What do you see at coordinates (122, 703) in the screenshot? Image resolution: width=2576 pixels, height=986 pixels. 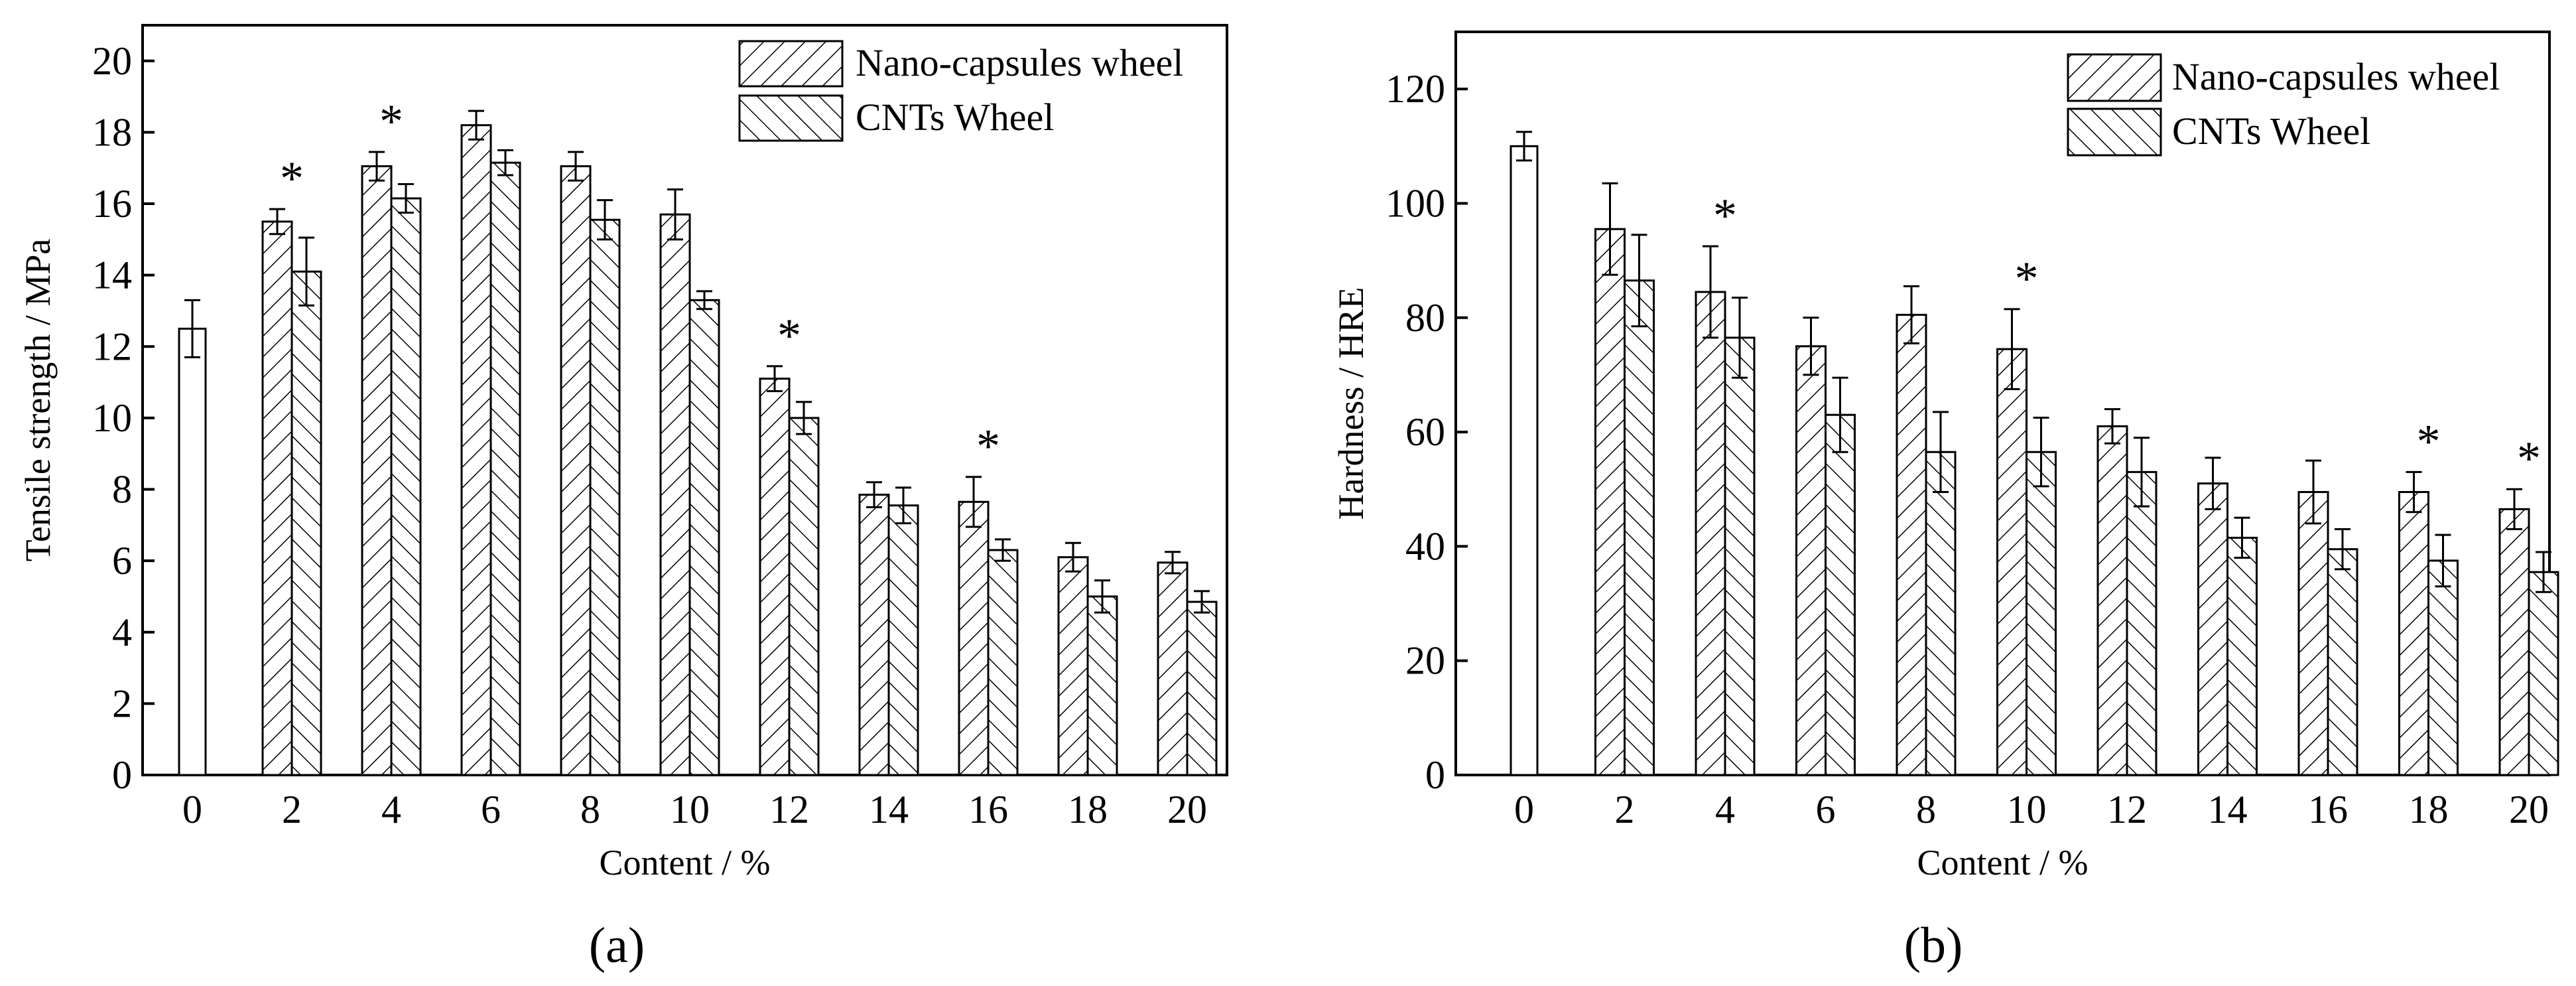 I see `y-tick-label: 2` at bounding box center [122, 703].